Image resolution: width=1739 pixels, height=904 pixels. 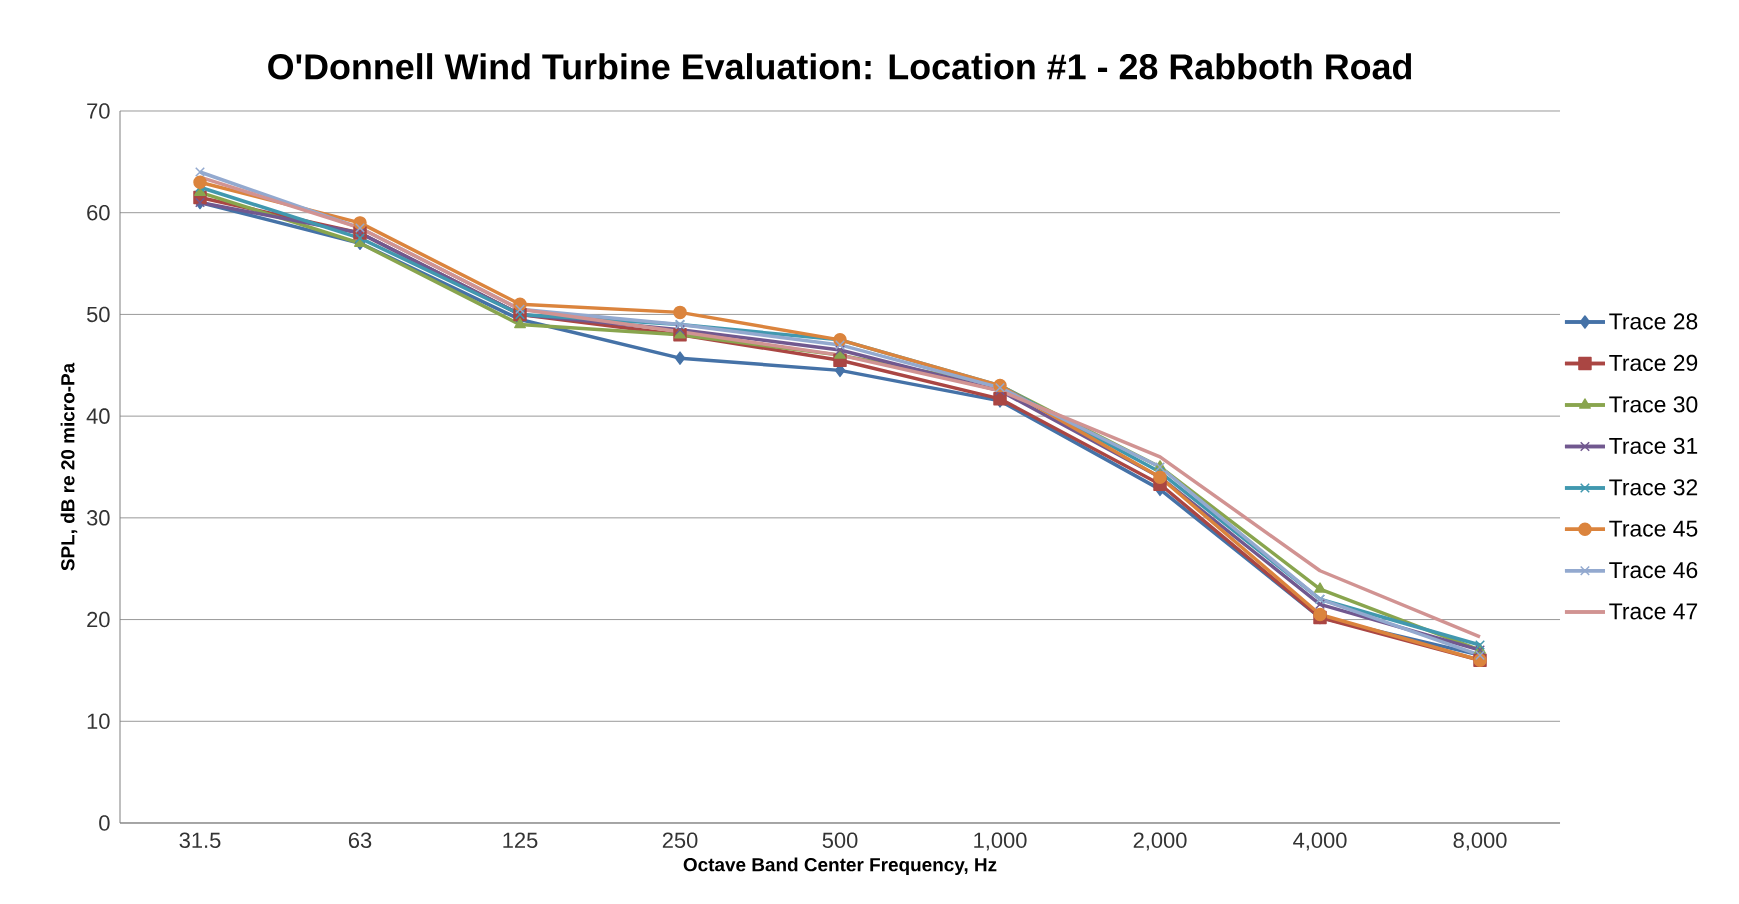 I want to click on legend-label: Trace 28, so click(x=1653, y=321).